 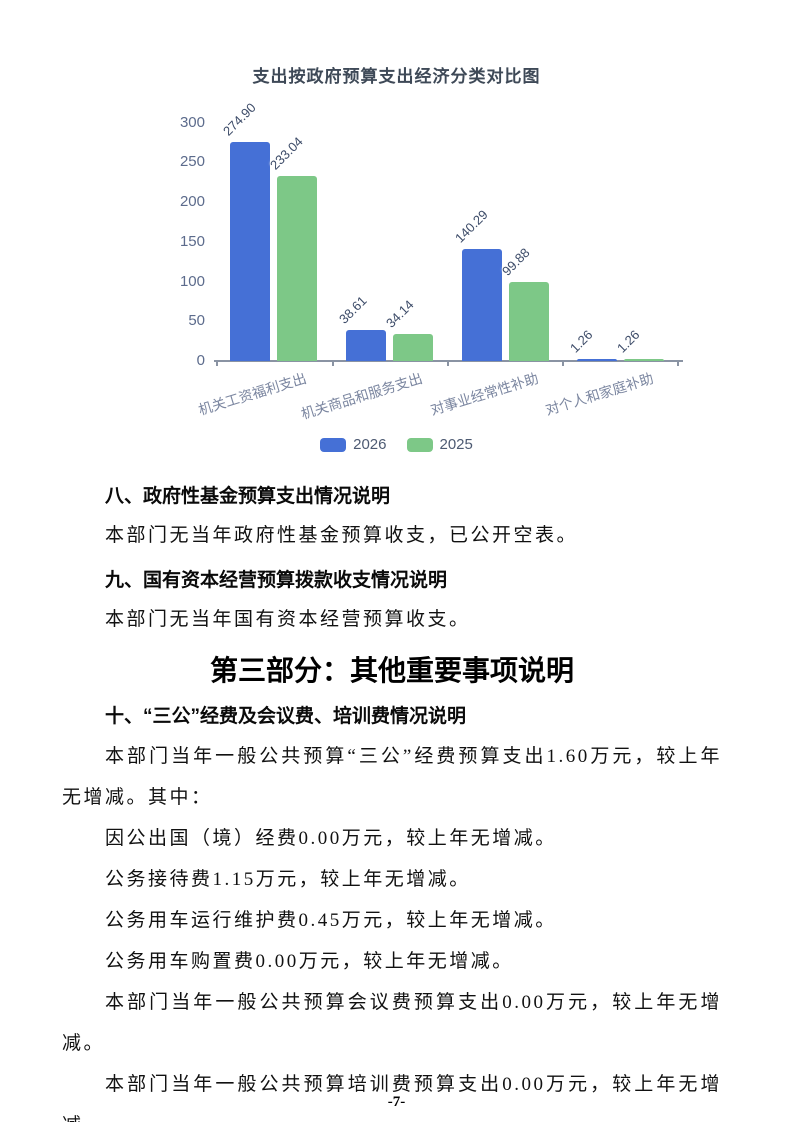 I want to click on y-axis-tick-label: 0, so click(x=200, y=360).